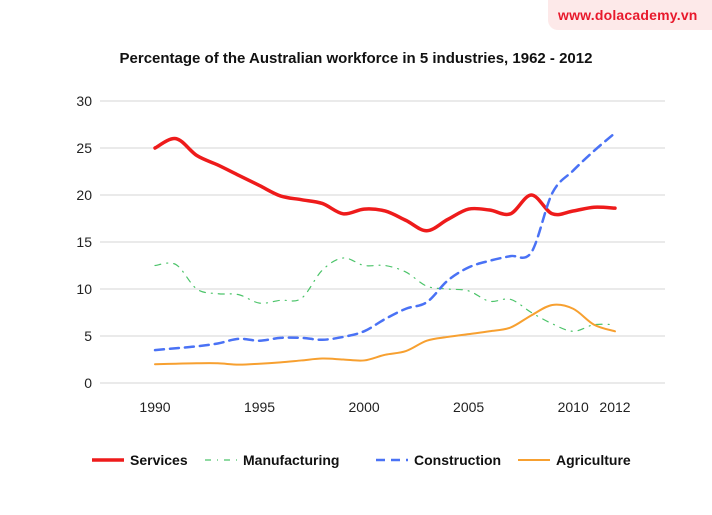 This screenshot has width=712, height=515. Describe the element at coordinates (84, 148) in the screenshot. I see `y-tick-label: 25` at that location.